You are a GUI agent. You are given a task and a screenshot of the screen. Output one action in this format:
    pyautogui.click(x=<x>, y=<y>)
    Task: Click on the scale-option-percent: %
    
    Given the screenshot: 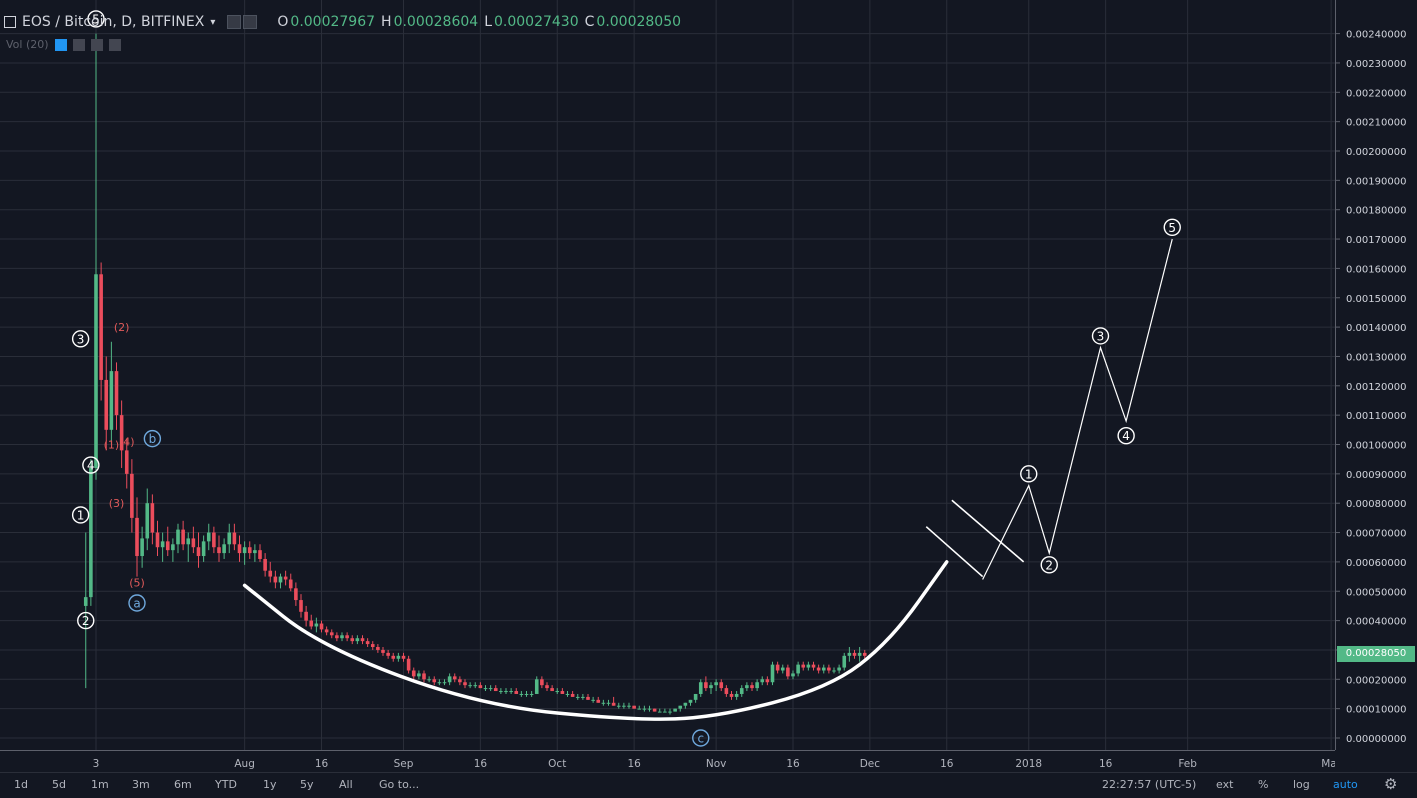 What is the action you would take?
    pyautogui.click(x=1263, y=784)
    